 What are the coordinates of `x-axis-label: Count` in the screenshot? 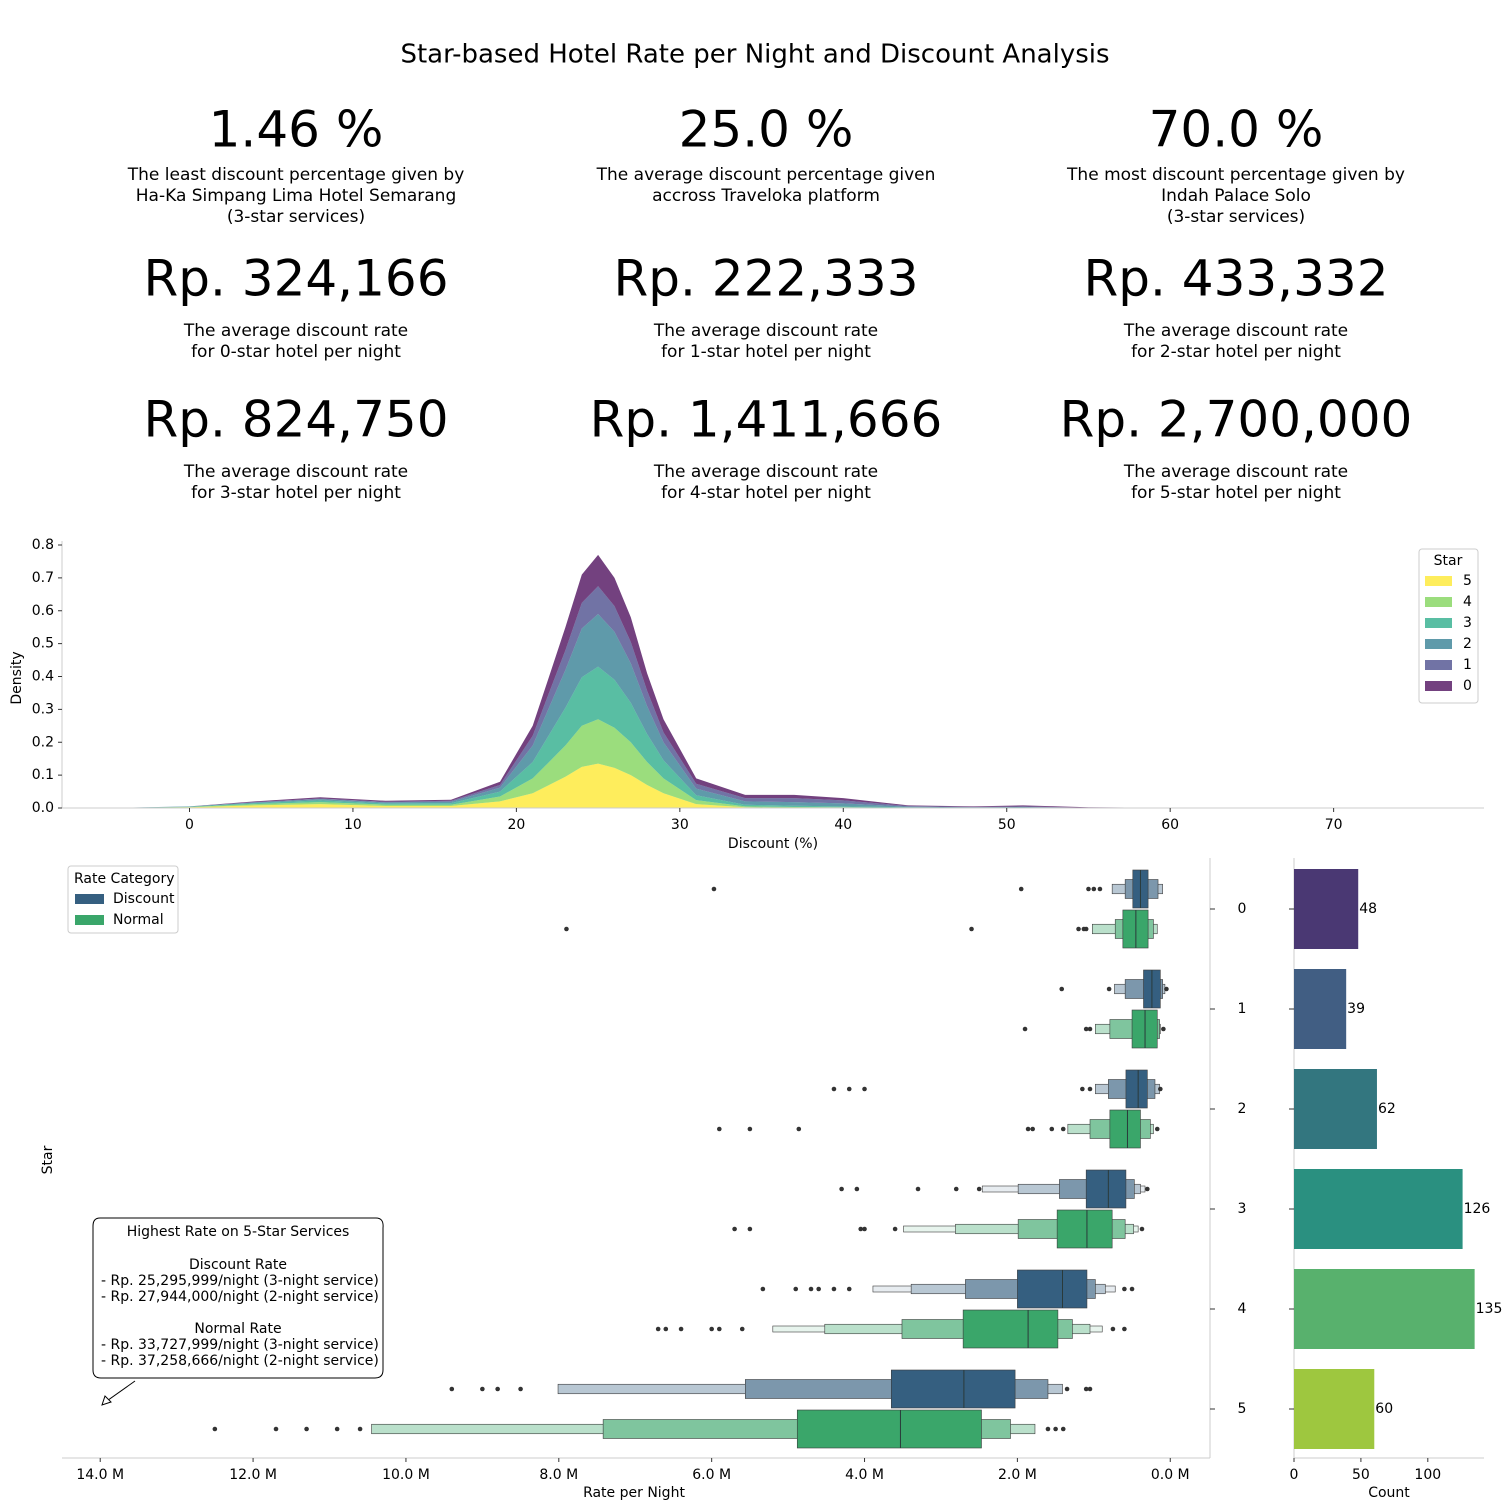 It's located at (1389, 1493).